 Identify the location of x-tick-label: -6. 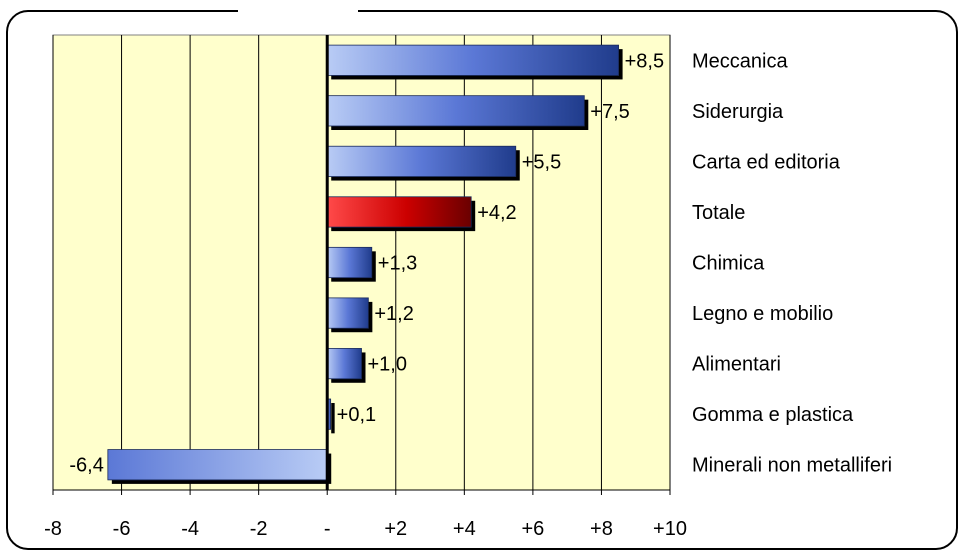
(122, 529).